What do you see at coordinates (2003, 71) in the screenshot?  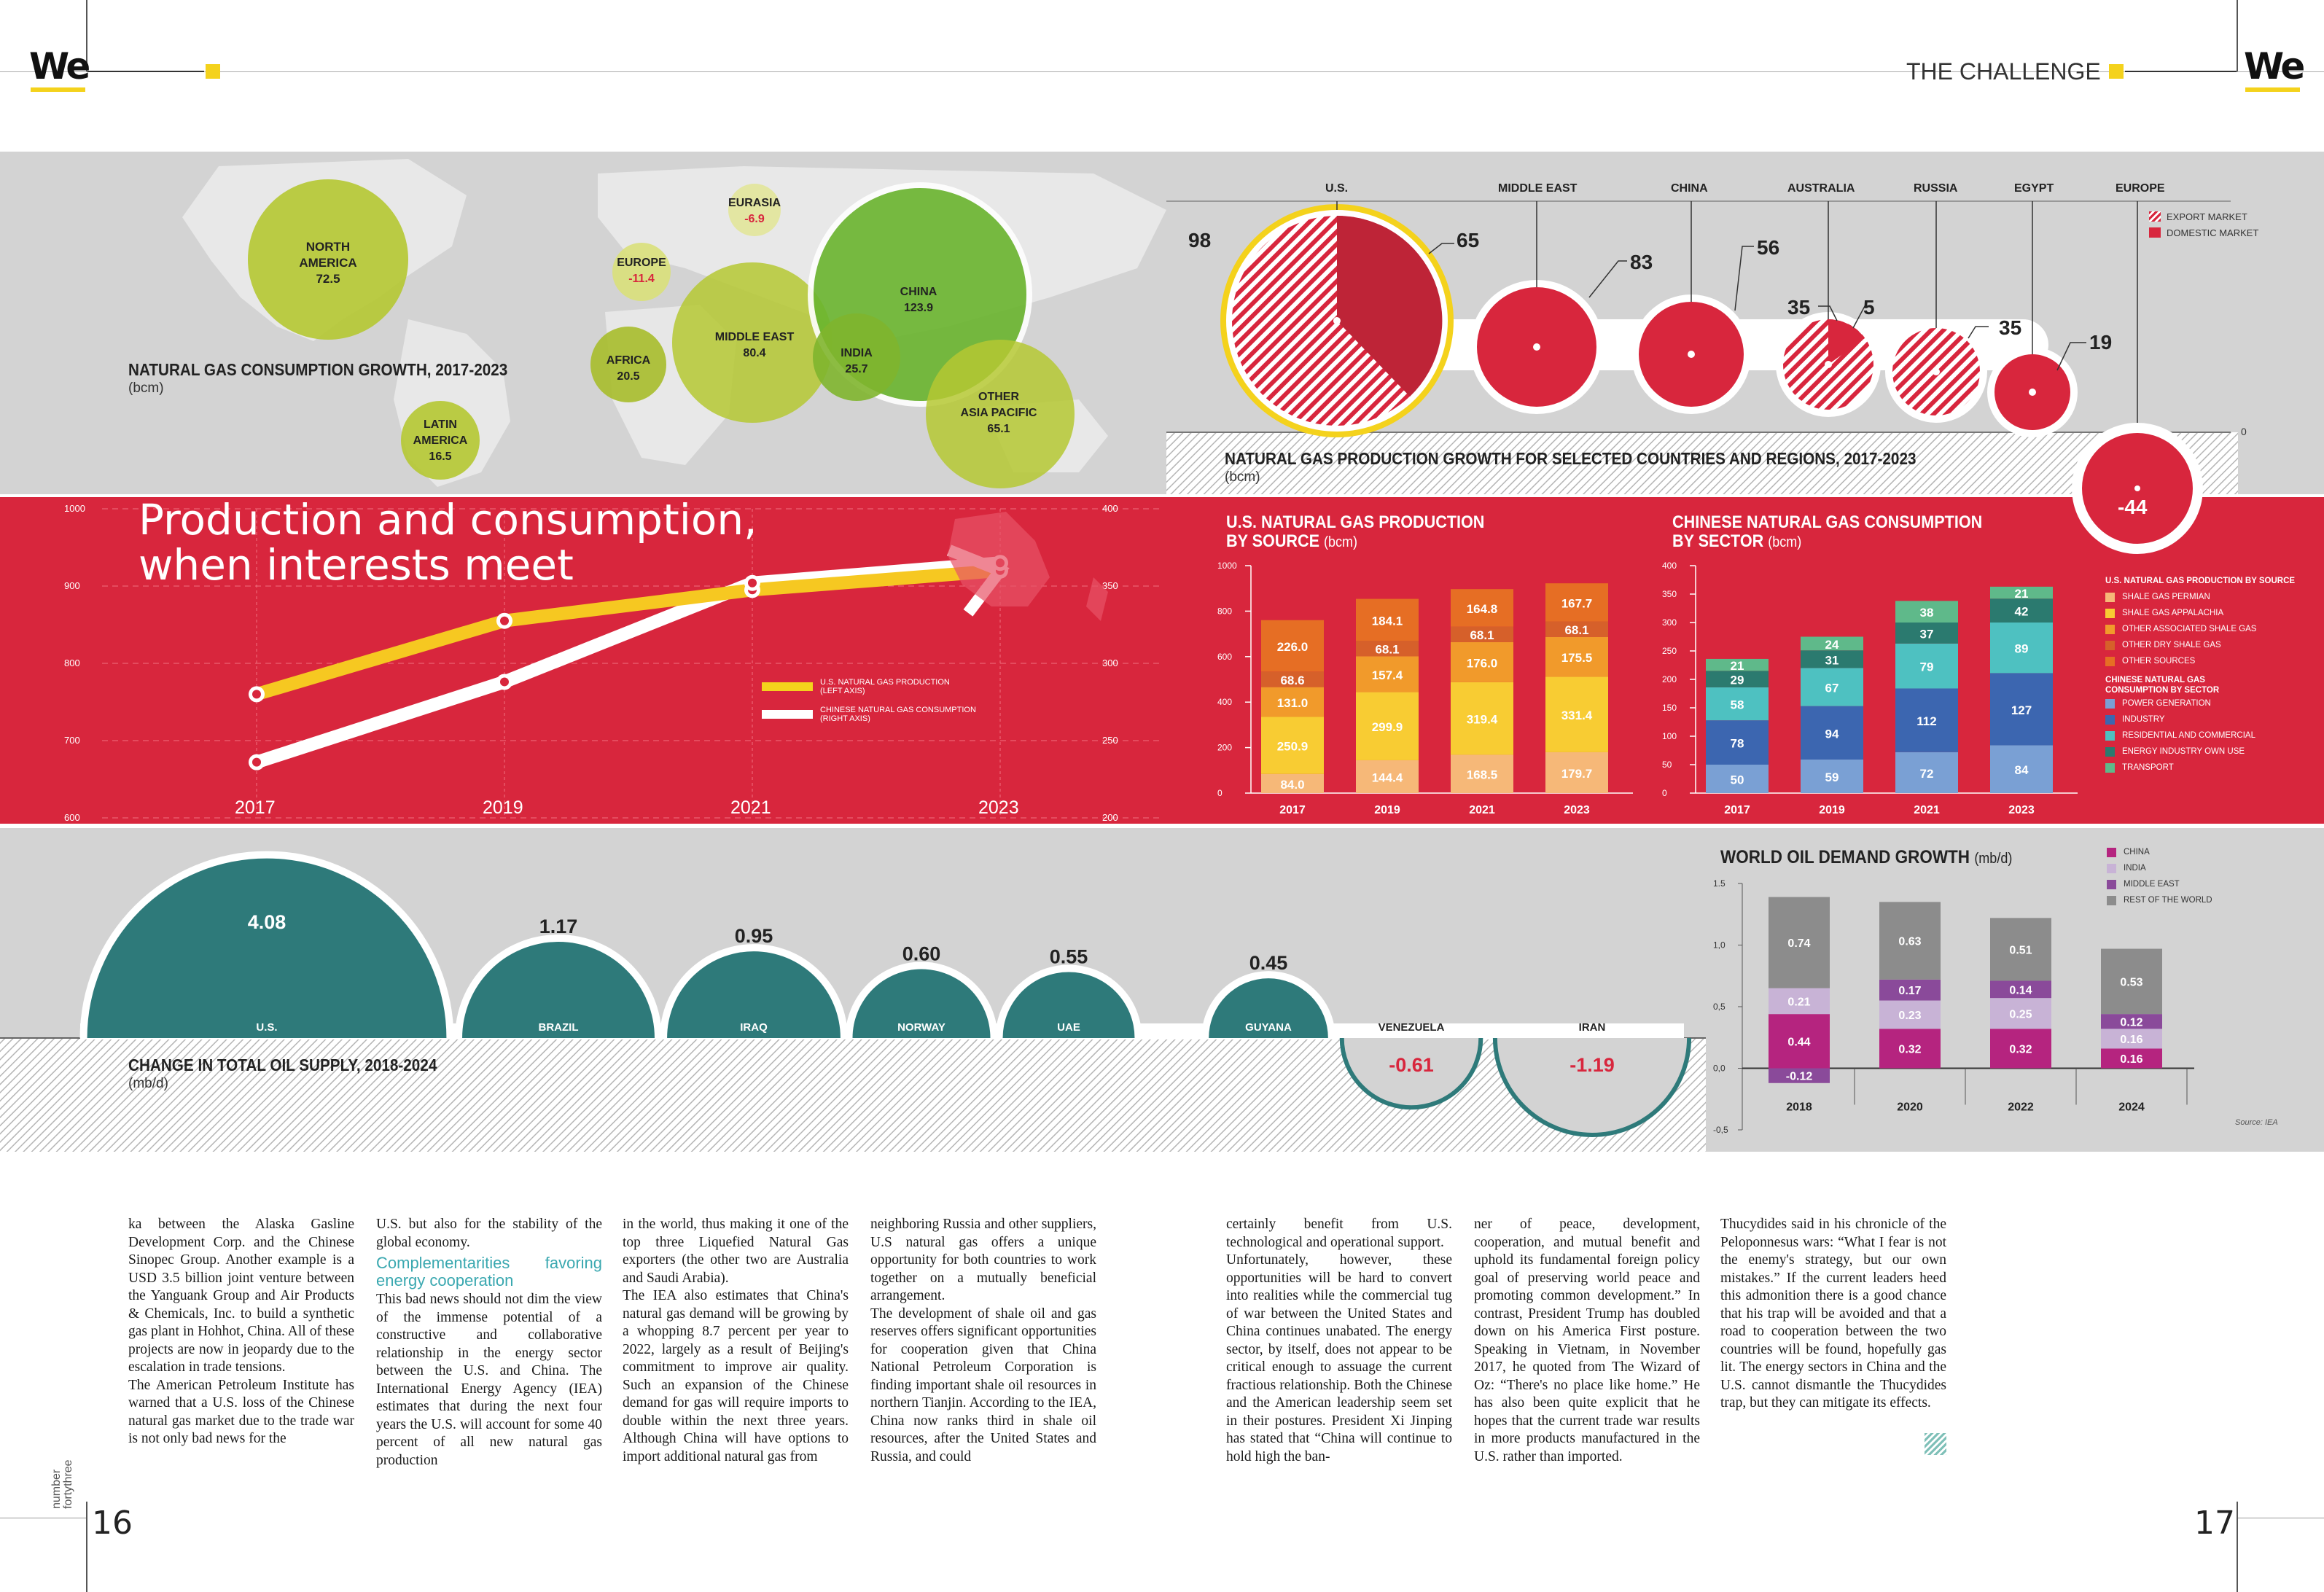 I see `section-title: THE CHALLENGE` at bounding box center [2003, 71].